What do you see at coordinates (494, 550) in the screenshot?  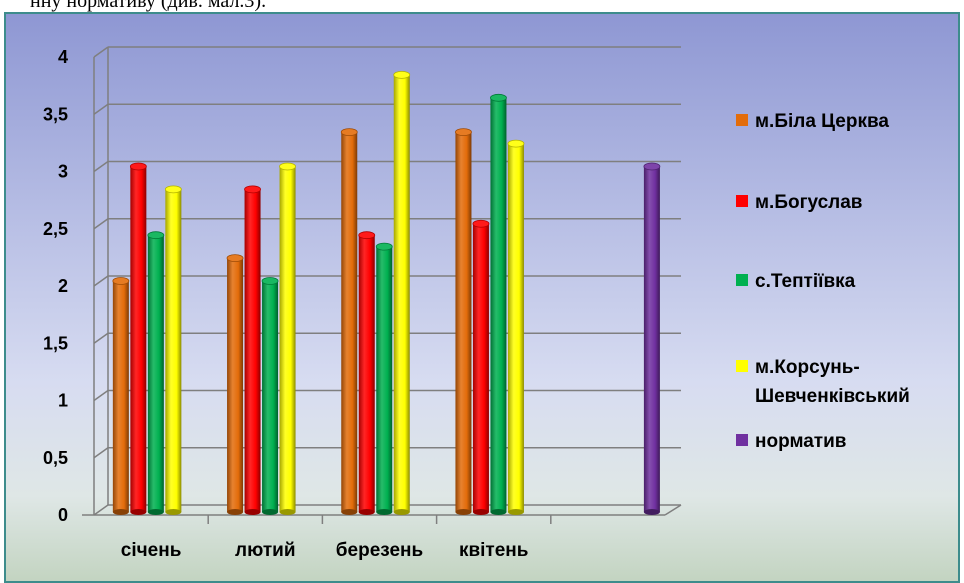 I see `x-tick-label: квітень` at bounding box center [494, 550].